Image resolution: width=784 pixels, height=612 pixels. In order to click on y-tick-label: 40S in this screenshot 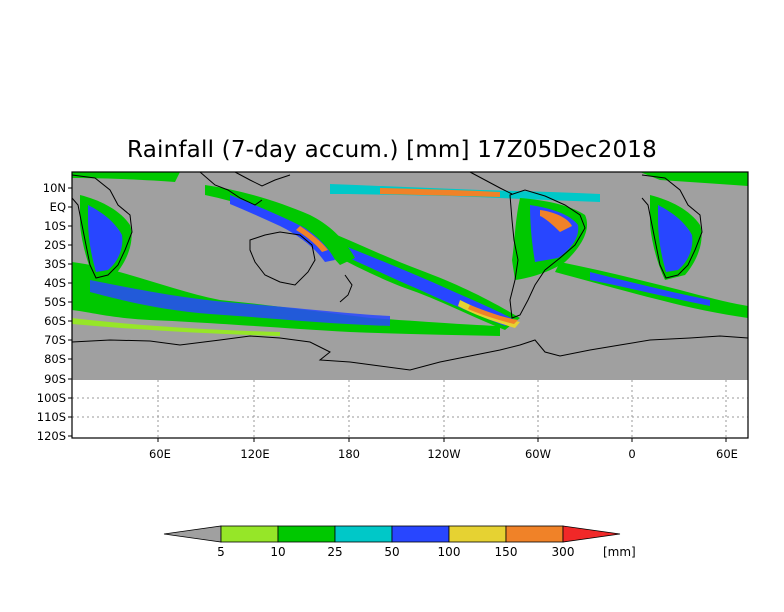, I will do `click(55, 283)`.